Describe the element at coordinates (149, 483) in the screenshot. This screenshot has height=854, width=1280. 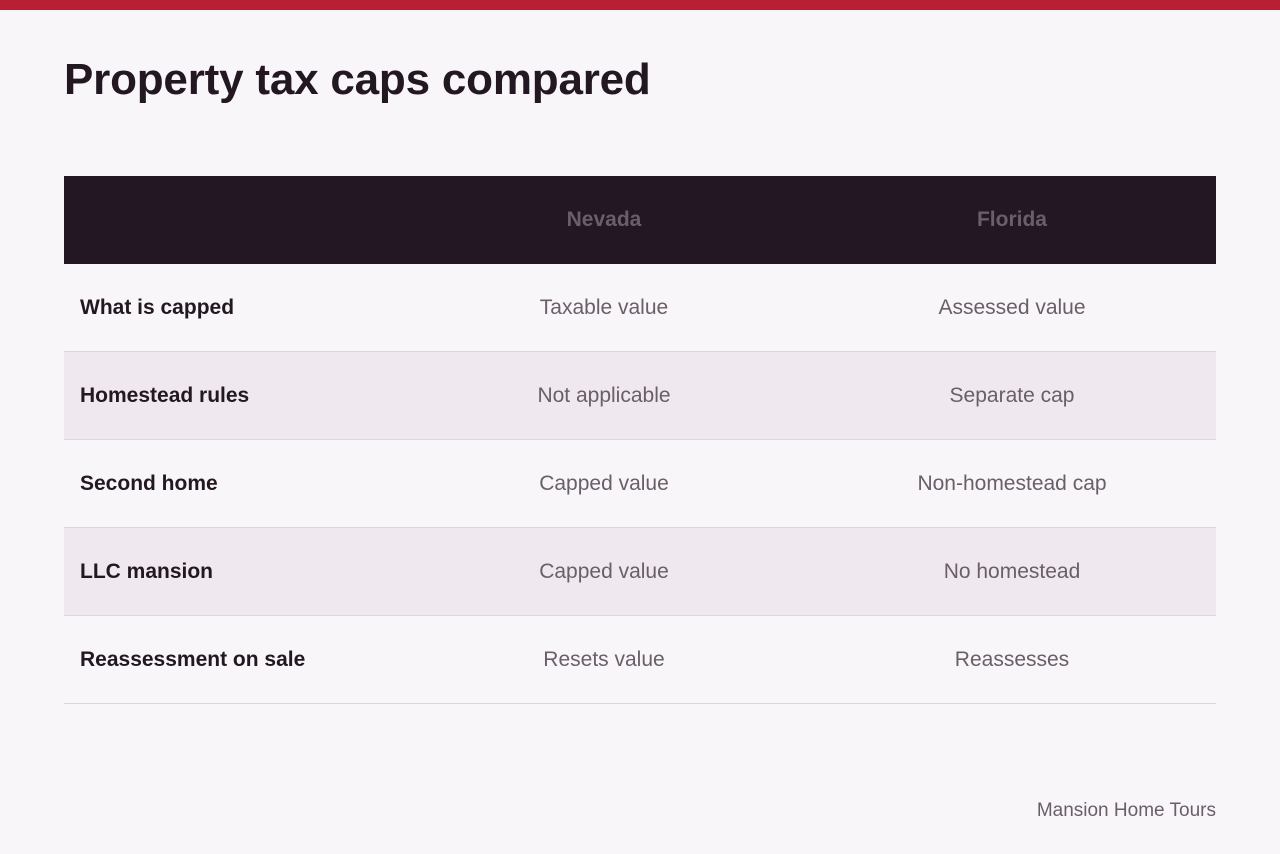
I see `row-label: Second home` at that location.